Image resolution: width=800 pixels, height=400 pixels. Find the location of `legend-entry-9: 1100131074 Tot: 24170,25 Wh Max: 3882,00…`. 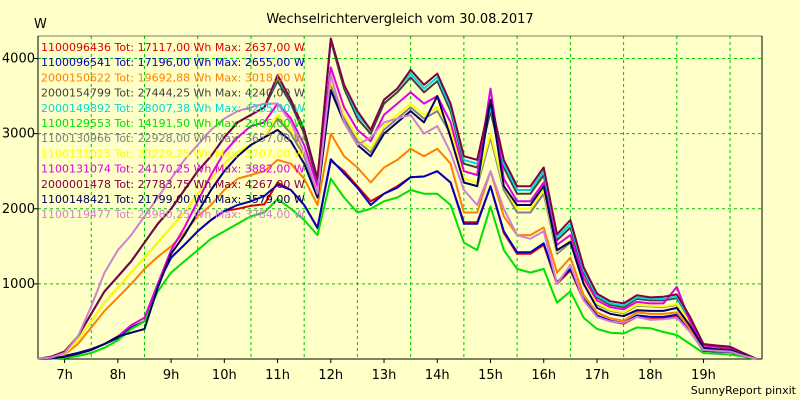

legend-entry-9: 1100131074 Tot: 24170,25 Wh Max: 3882,00… is located at coordinates (173, 169).